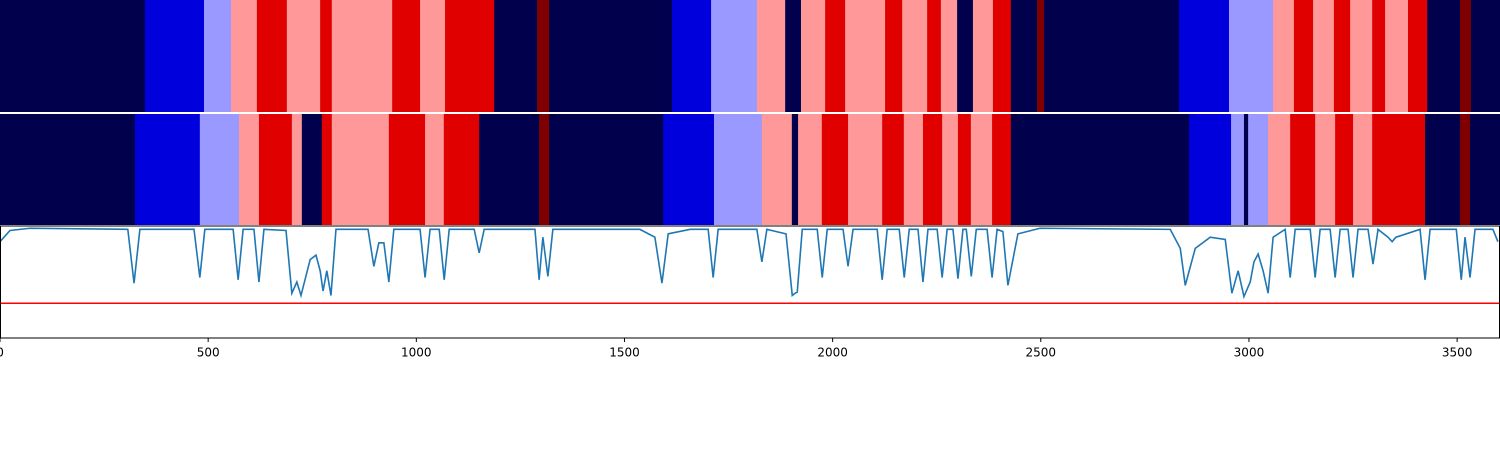 This screenshot has width=1500, height=450. Describe the element at coordinates (416, 353) in the screenshot. I see `x-tick-label: 1000` at that location.